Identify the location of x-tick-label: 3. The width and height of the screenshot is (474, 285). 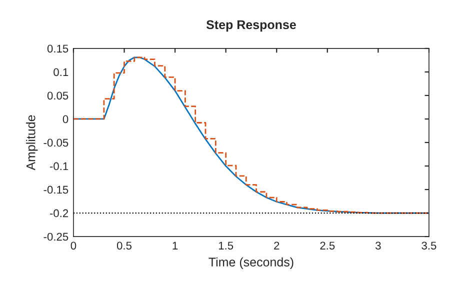
(378, 246).